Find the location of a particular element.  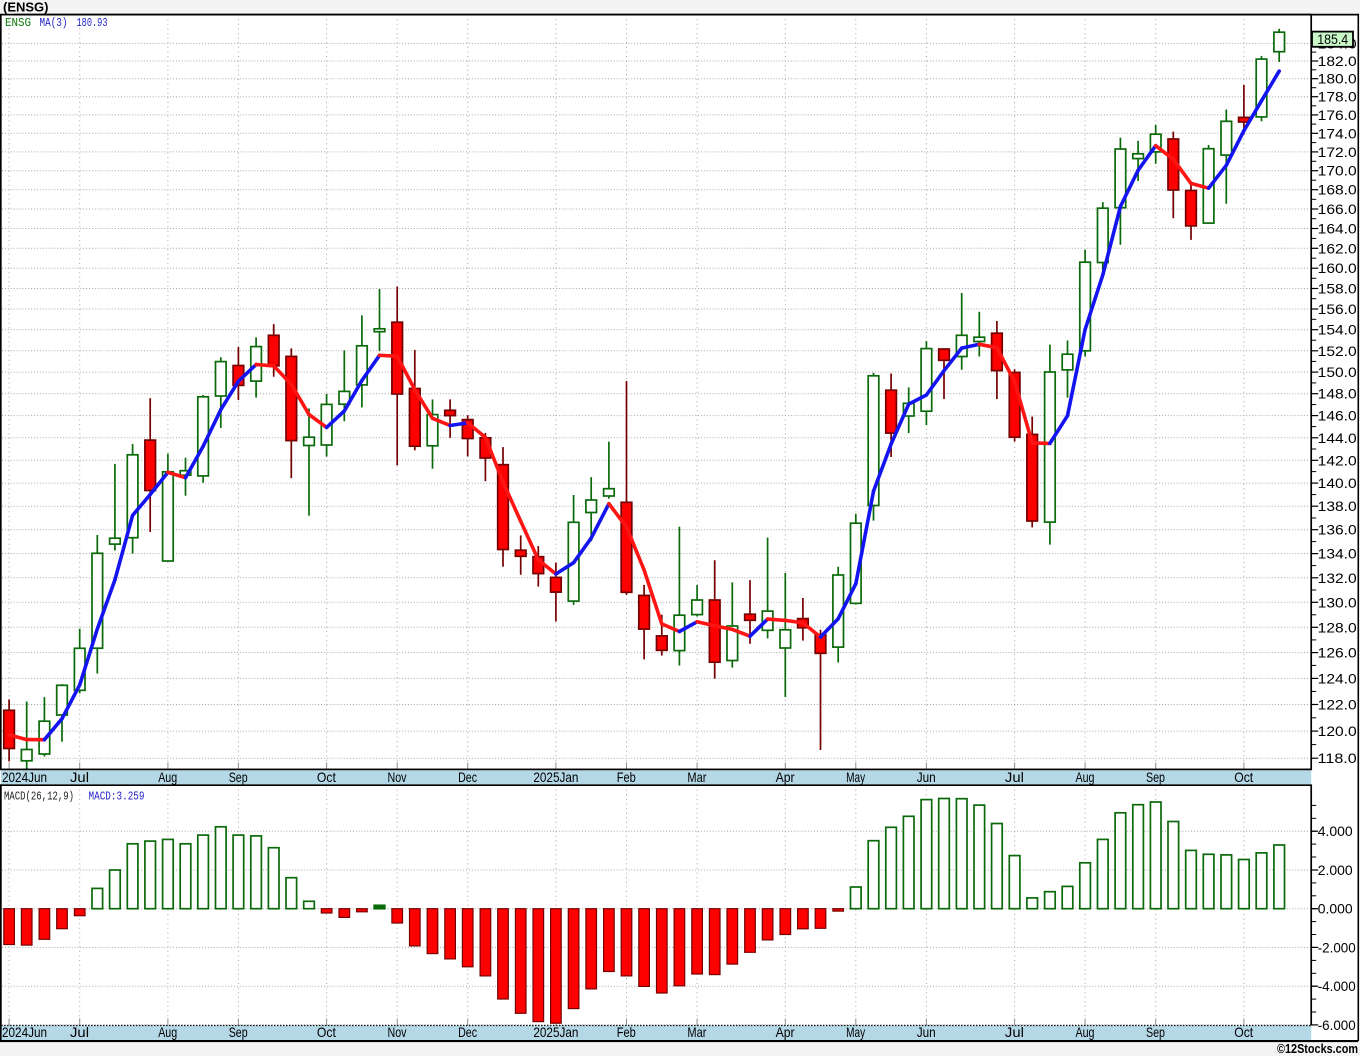

svg-text: 120.0 is located at coordinates (1337, 731).